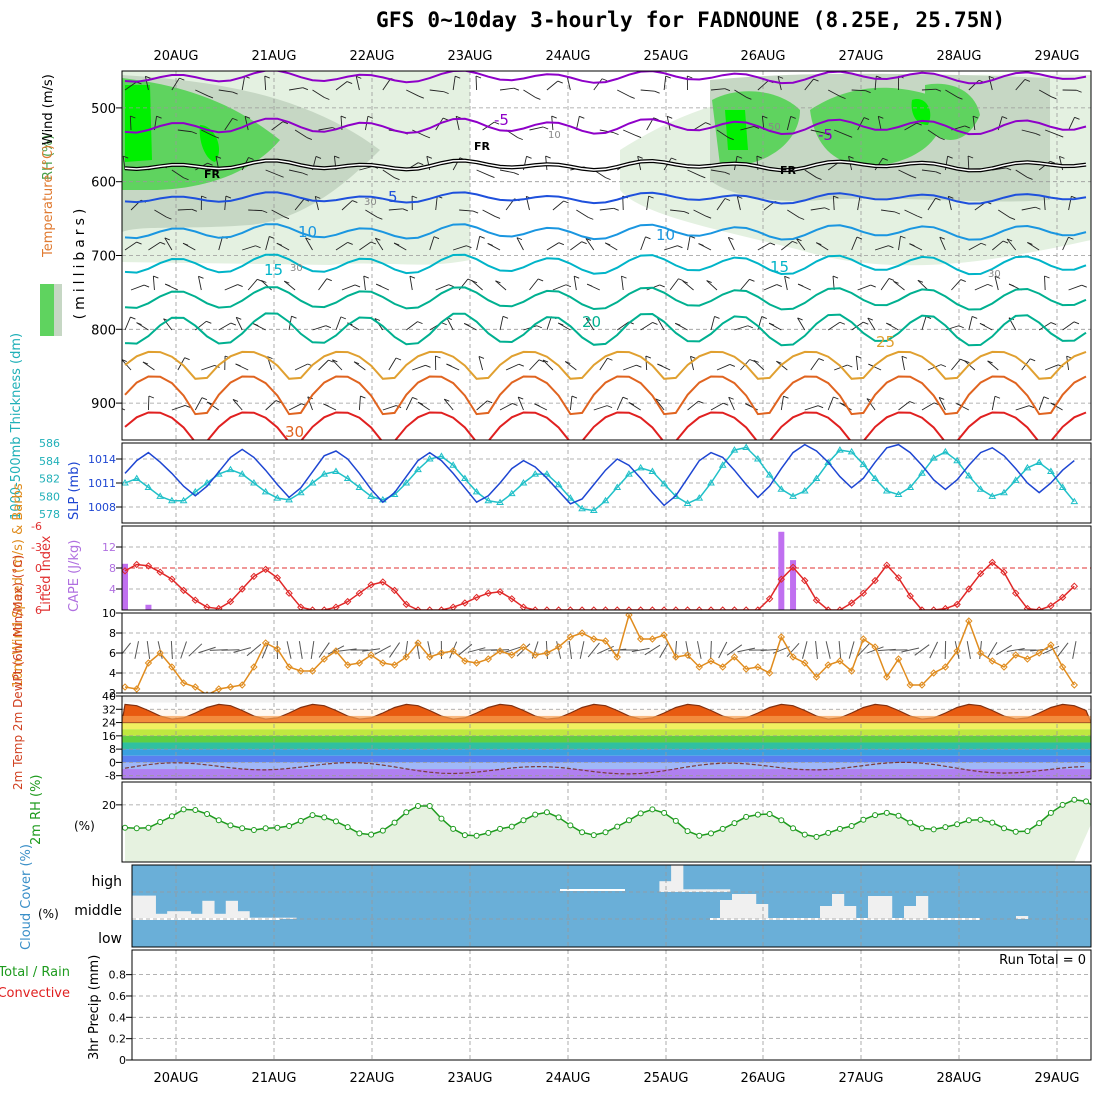 Image resolution: width=1100 pixels, height=1100 pixels. Describe the element at coordinates (36, 809) in the screenshot. I see `rh2m-axis-label: 2m RH (%)` at that location.